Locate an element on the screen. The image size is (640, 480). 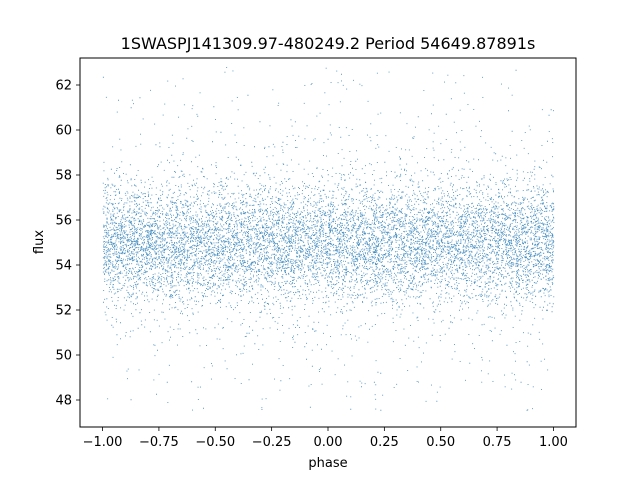
x-tick-label: 0.25 is located at coordinates (384, 442).